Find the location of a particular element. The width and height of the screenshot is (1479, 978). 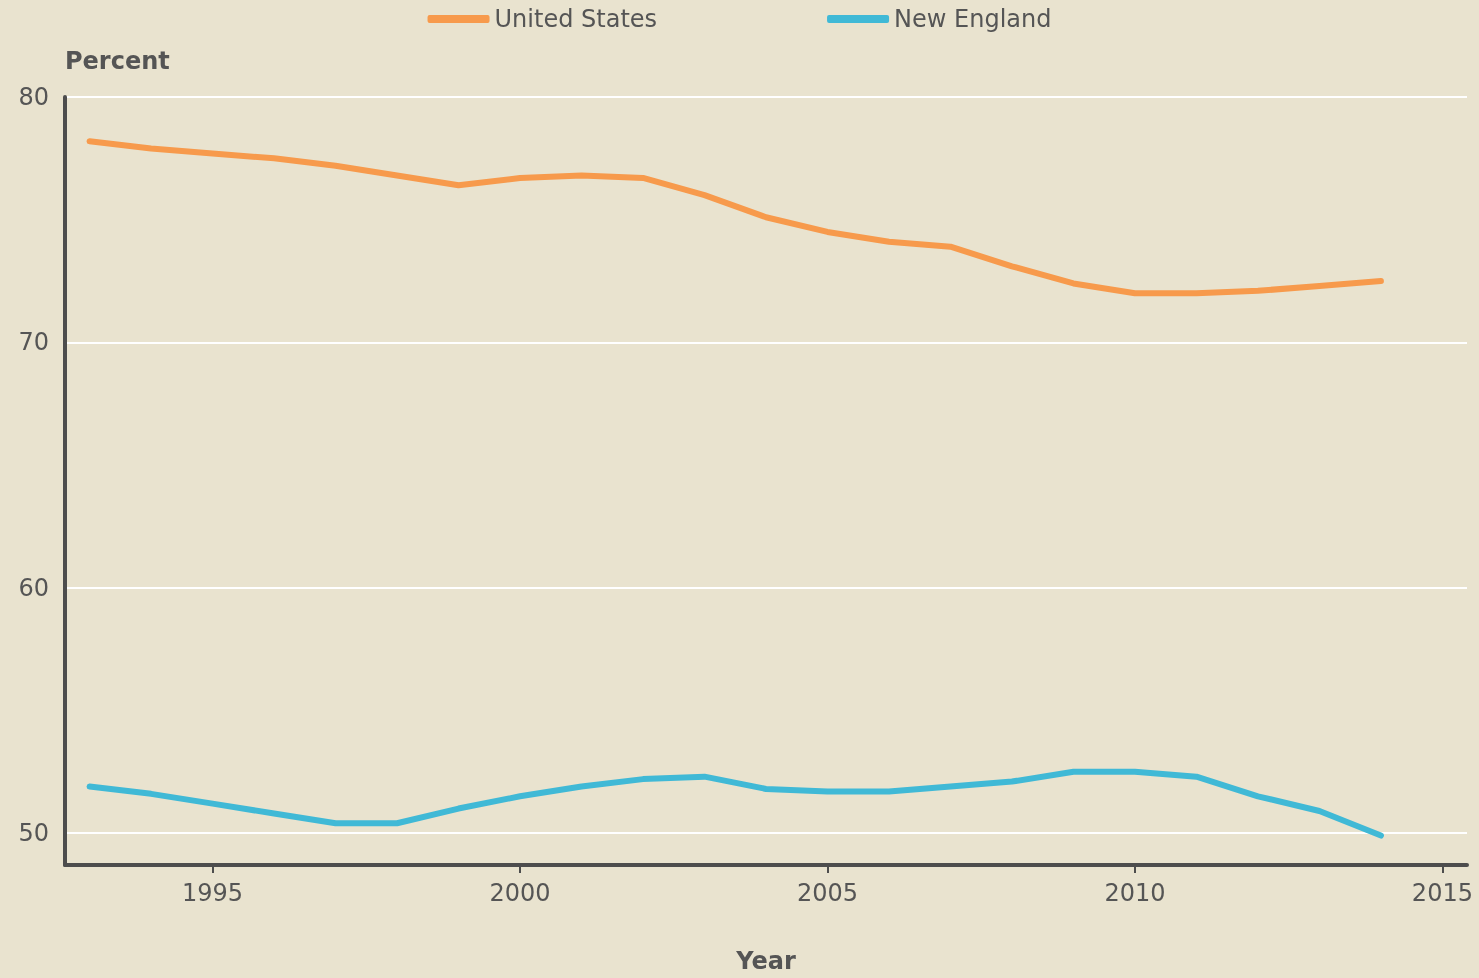

x-tick-label: 2010 is located at coordinates (1135, 893).